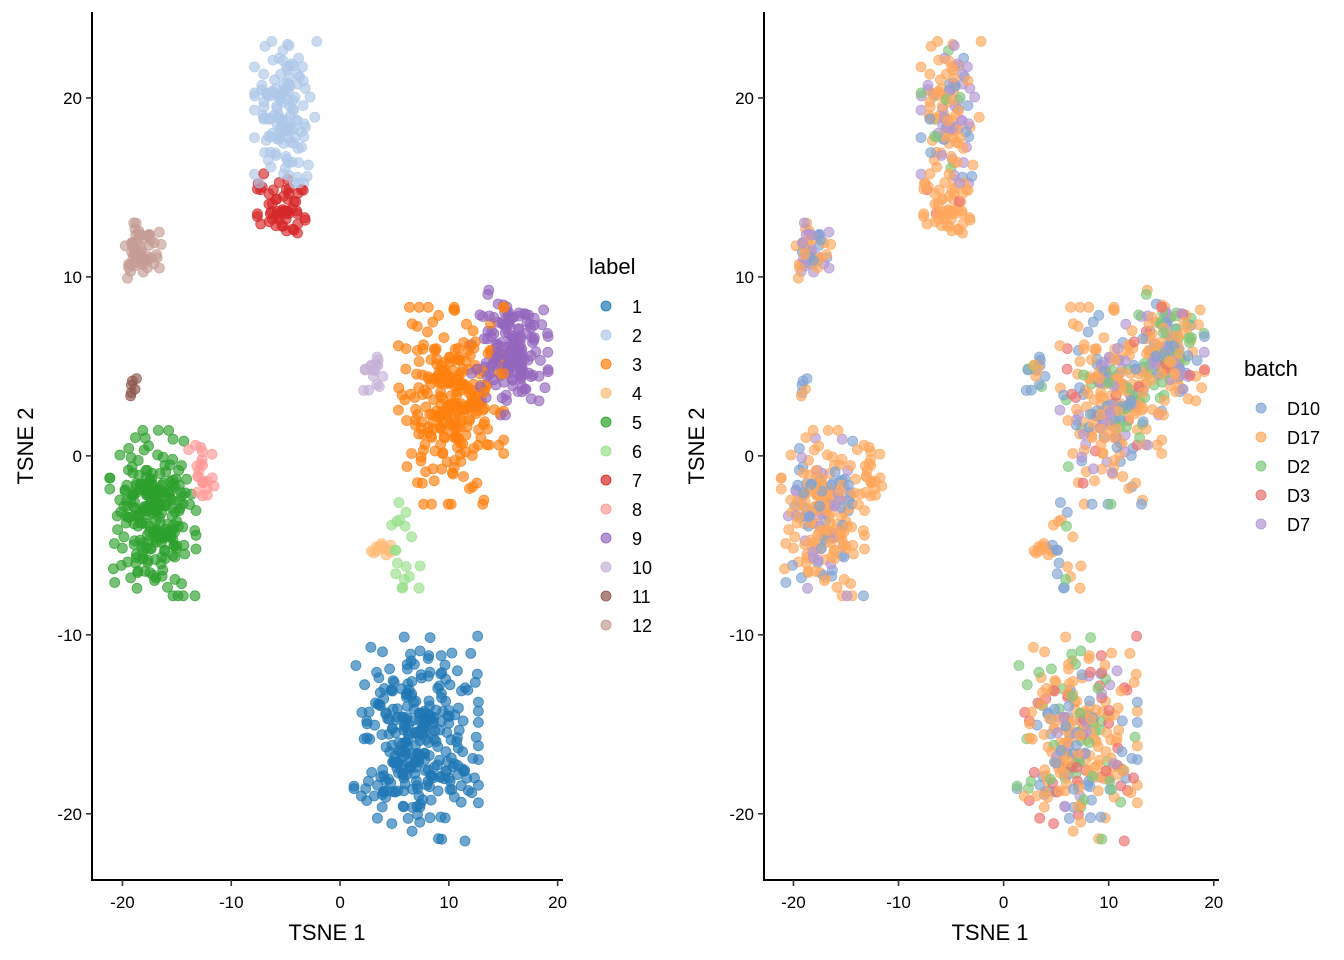 Image resolution: width=1344 pixels, height=960 pixels. I want to click on right-legend-key-D3, so click(1261, 495).